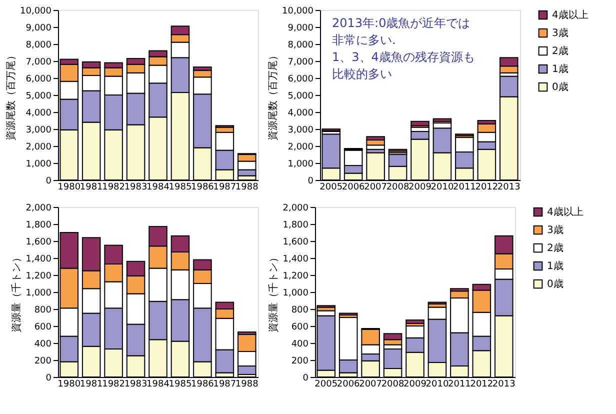 Image resolution: width=616 pixels, height=414 pixels. What do you see at coordinates (362, 74) in the screenshot?
I see `annotation: 比較的多い` at bounding box center [362, 74].